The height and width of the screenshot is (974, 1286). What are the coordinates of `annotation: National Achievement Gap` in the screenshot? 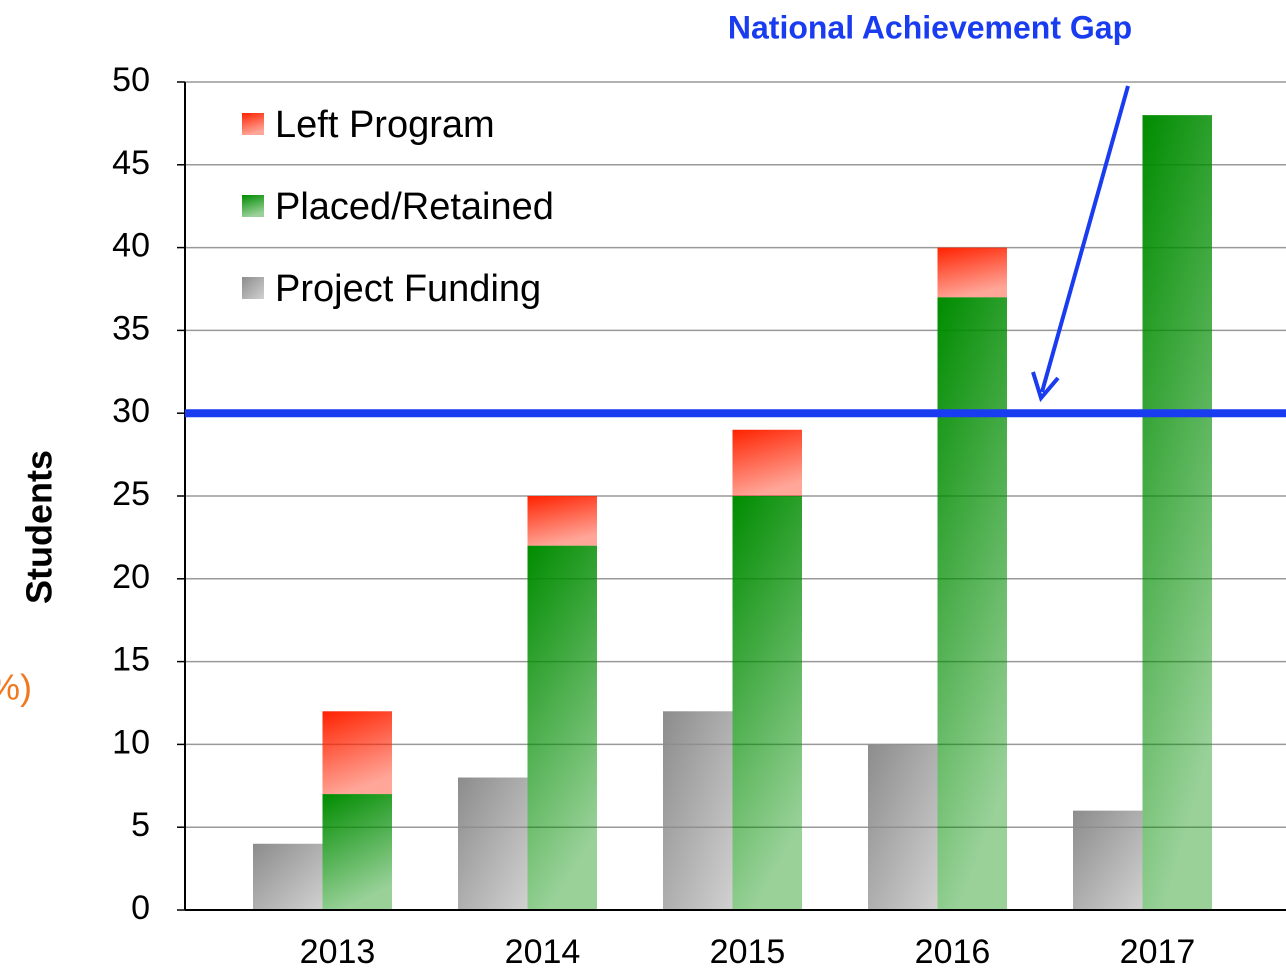 It's located at (930, 27).